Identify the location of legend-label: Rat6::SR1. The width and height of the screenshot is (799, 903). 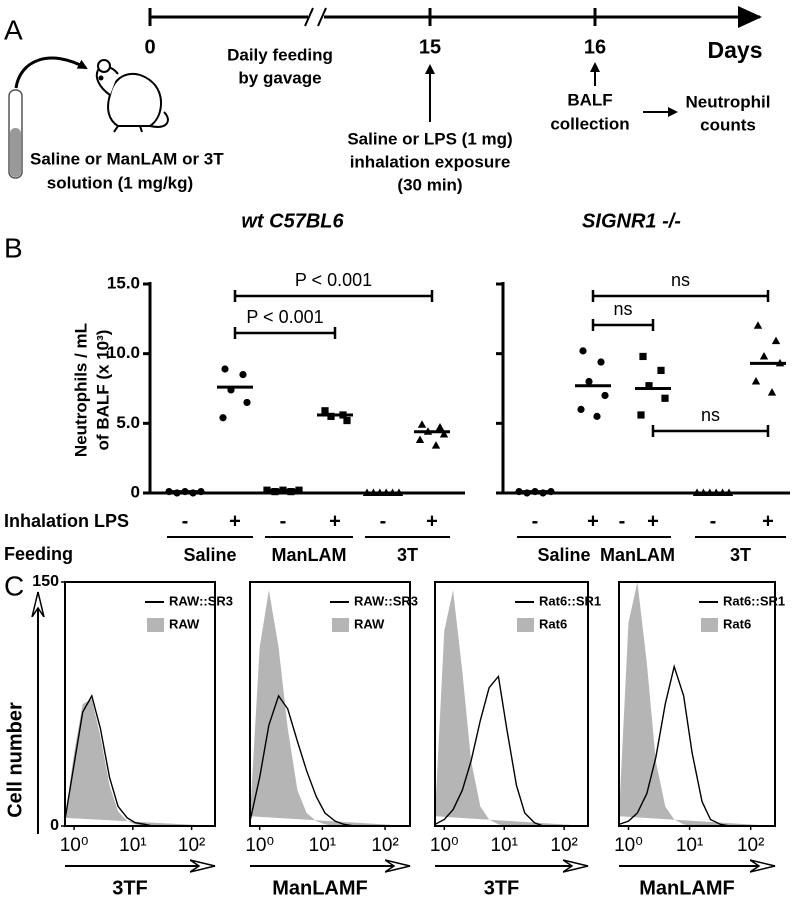
(754, 600).